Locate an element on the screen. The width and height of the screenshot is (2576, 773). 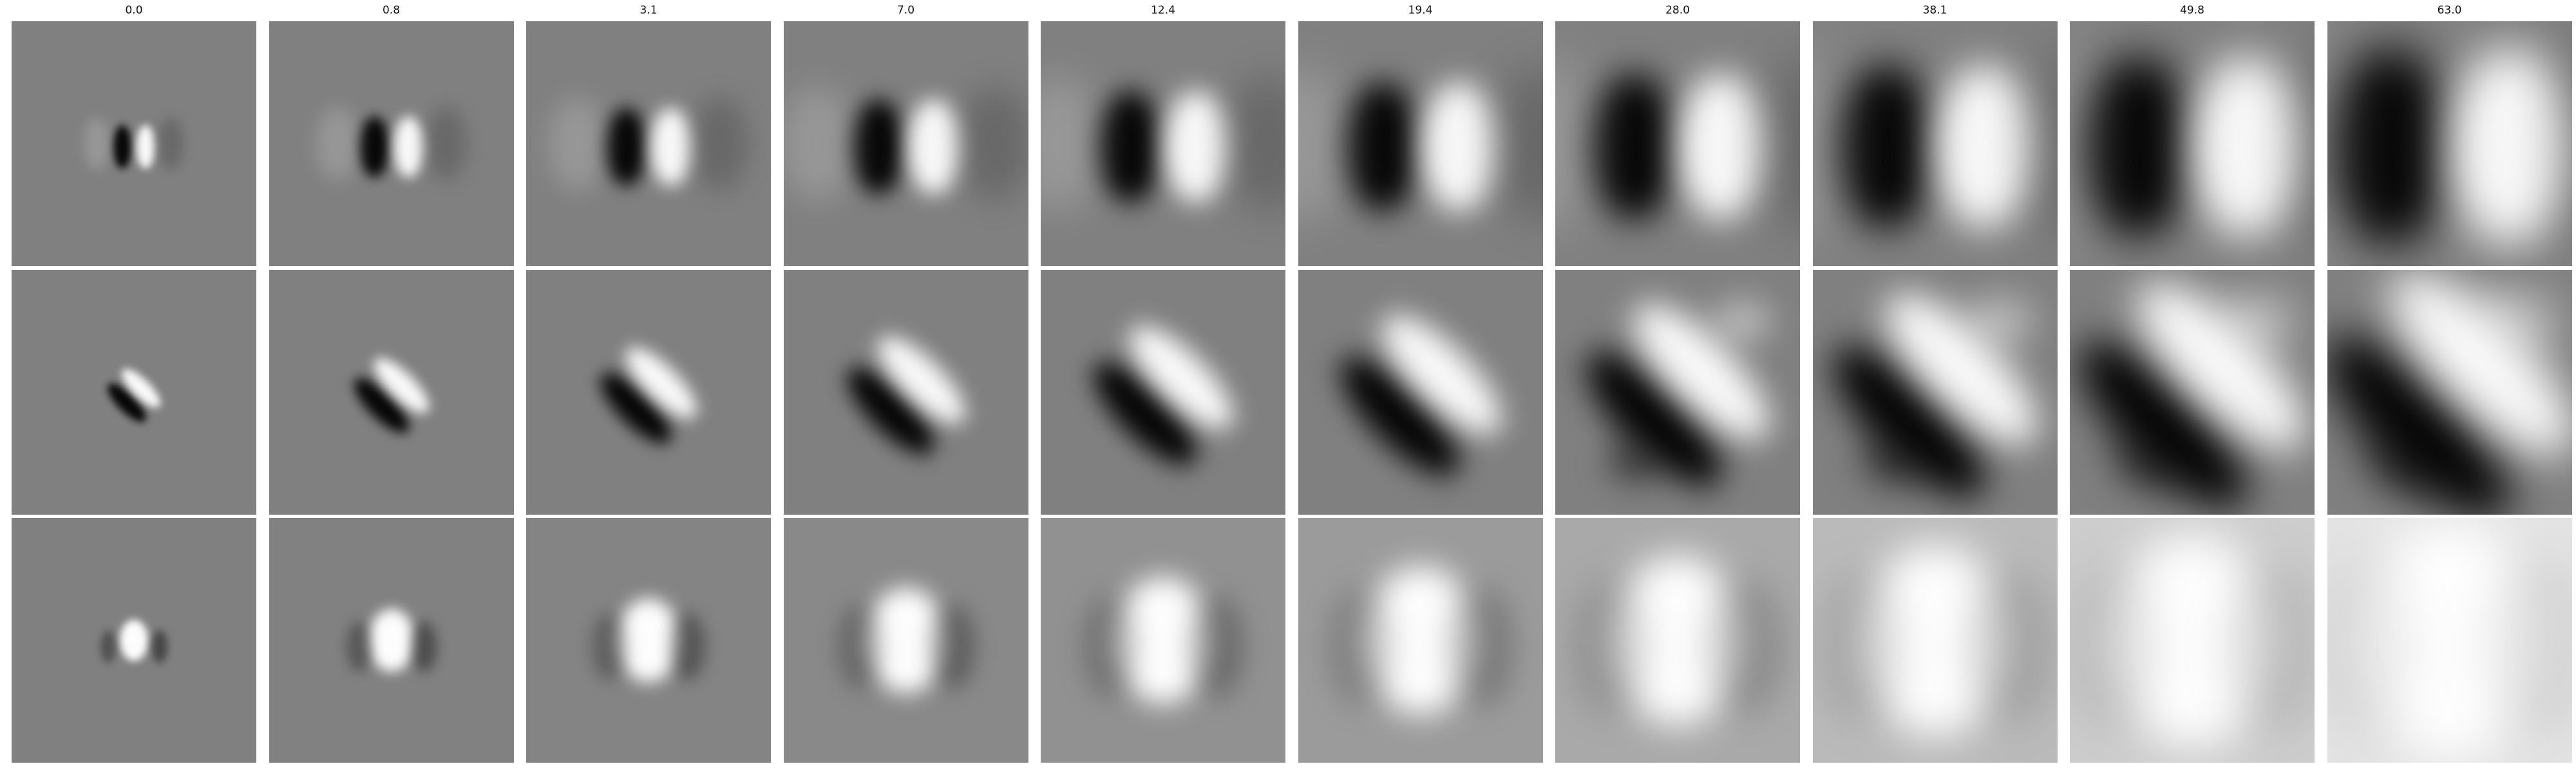
column-title: 7.0 is located at coordinates (906, 10).